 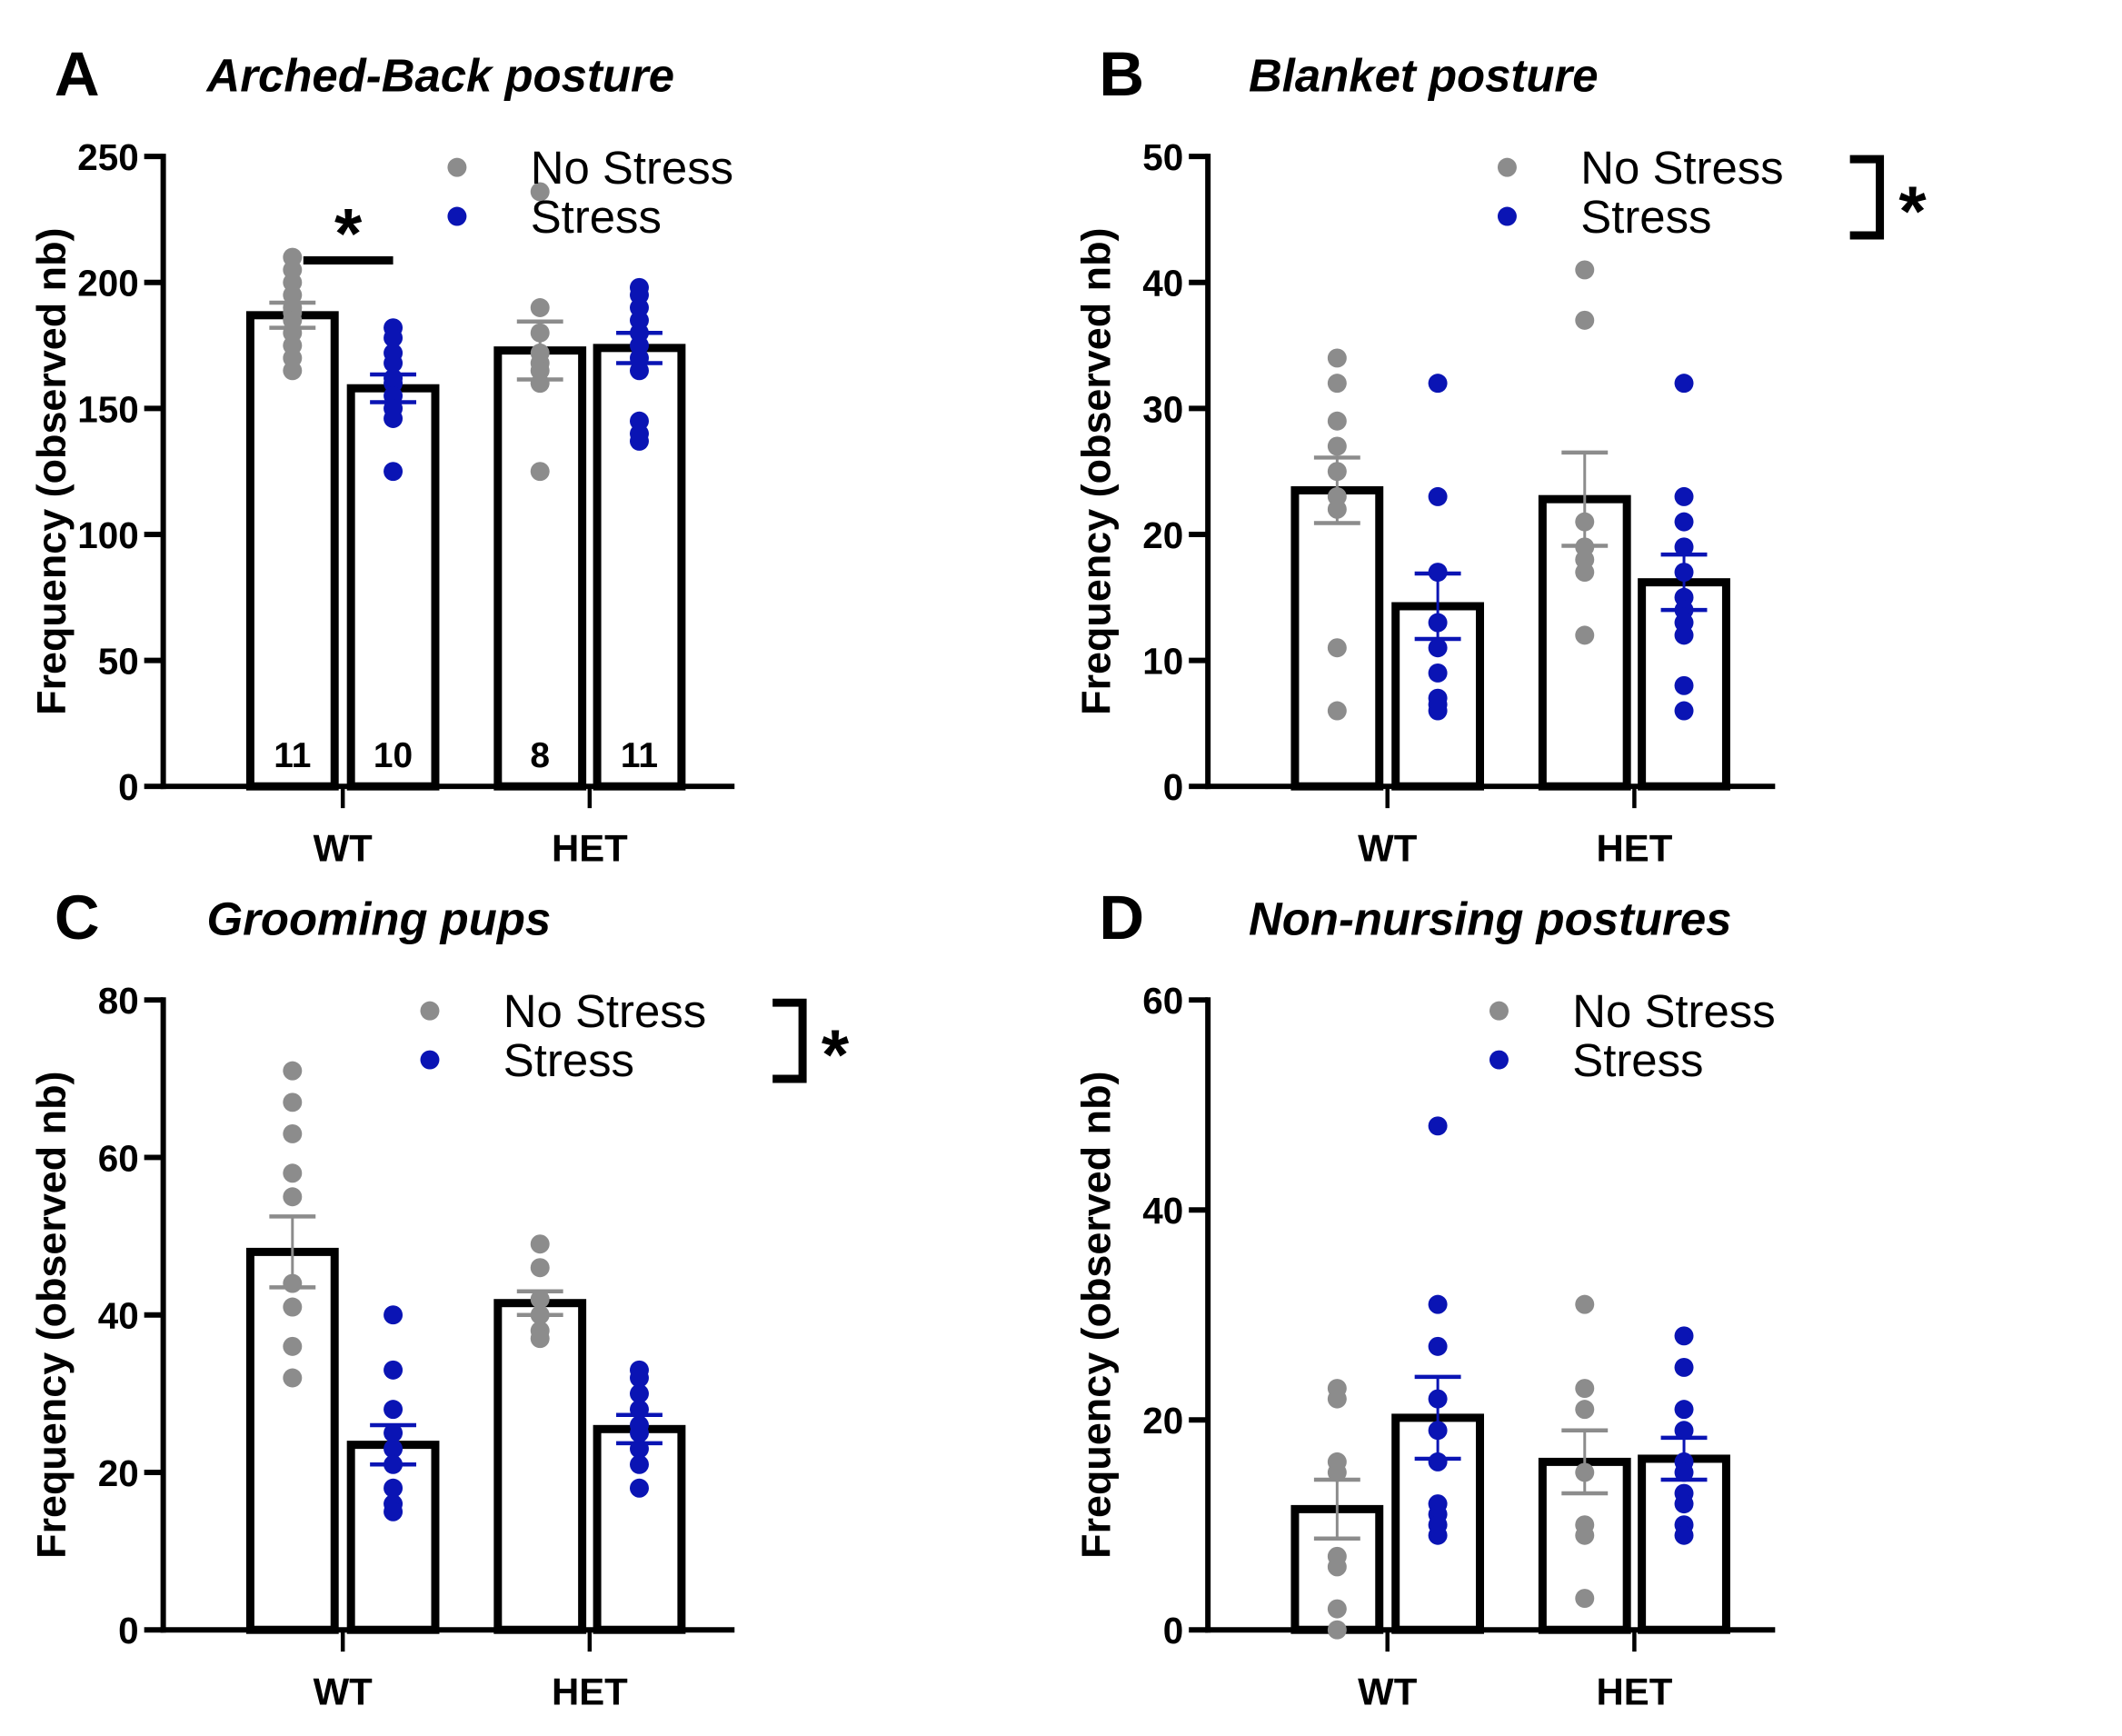 I want to click on n-label: 8, so click(x=540, y=756).